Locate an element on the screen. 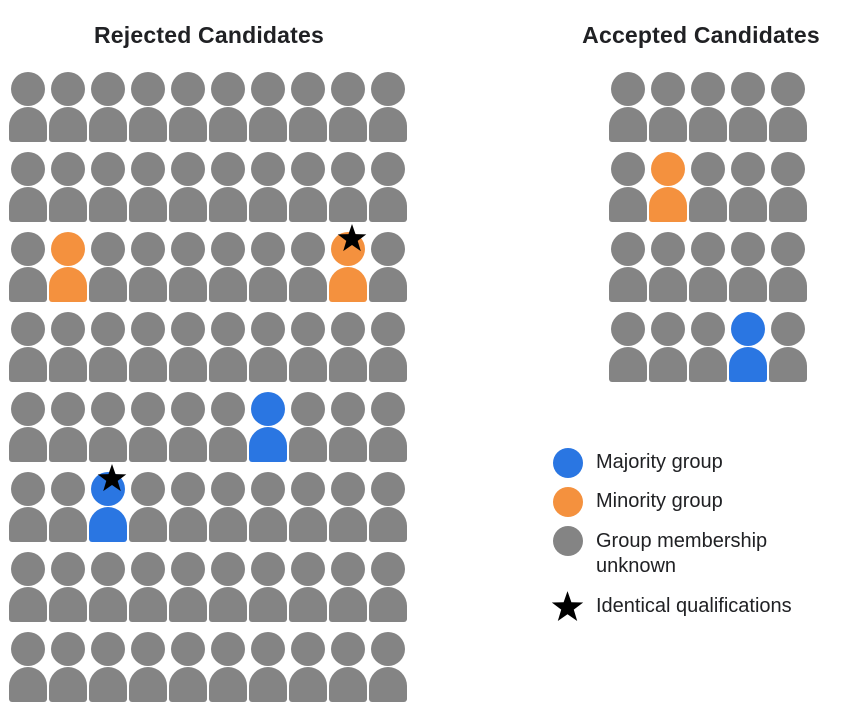 Image resolution: width=856 pixels, height=707 pixels. person-icon-majority is located at coordinates (748, 347).